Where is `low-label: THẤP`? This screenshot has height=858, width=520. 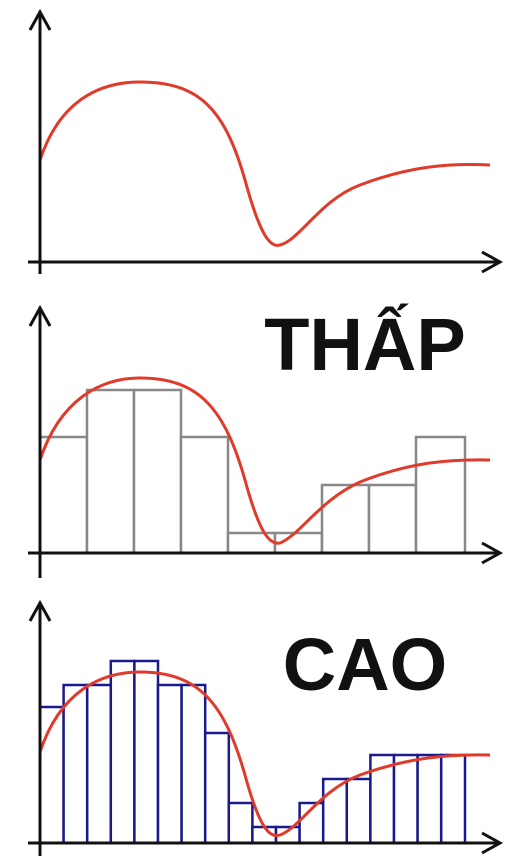
low-label: THẤP is located at coordinates (364, 344).